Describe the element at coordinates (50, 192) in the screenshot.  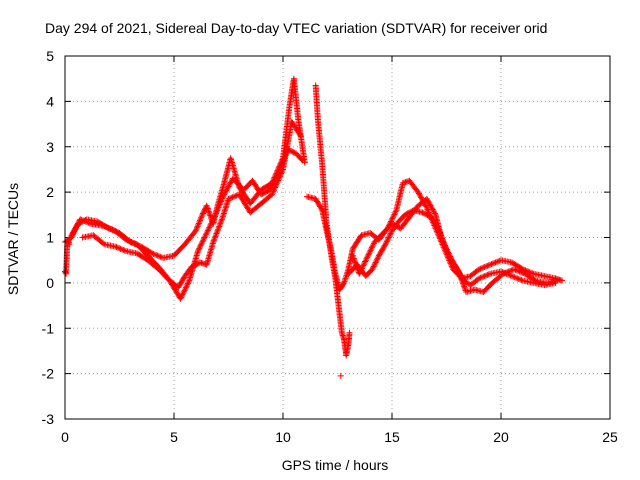
I see `y-tick-label: 2` at that location.